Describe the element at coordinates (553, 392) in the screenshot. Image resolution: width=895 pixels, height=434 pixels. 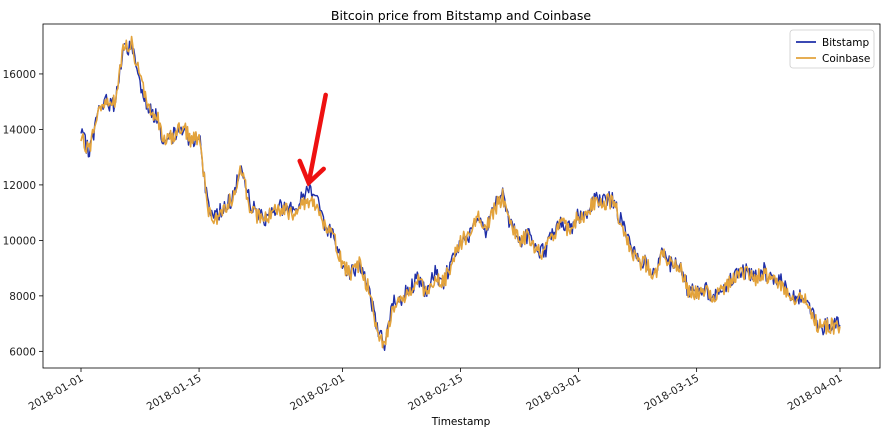
I see `x-tick-label: 2018-03-01` at that location.